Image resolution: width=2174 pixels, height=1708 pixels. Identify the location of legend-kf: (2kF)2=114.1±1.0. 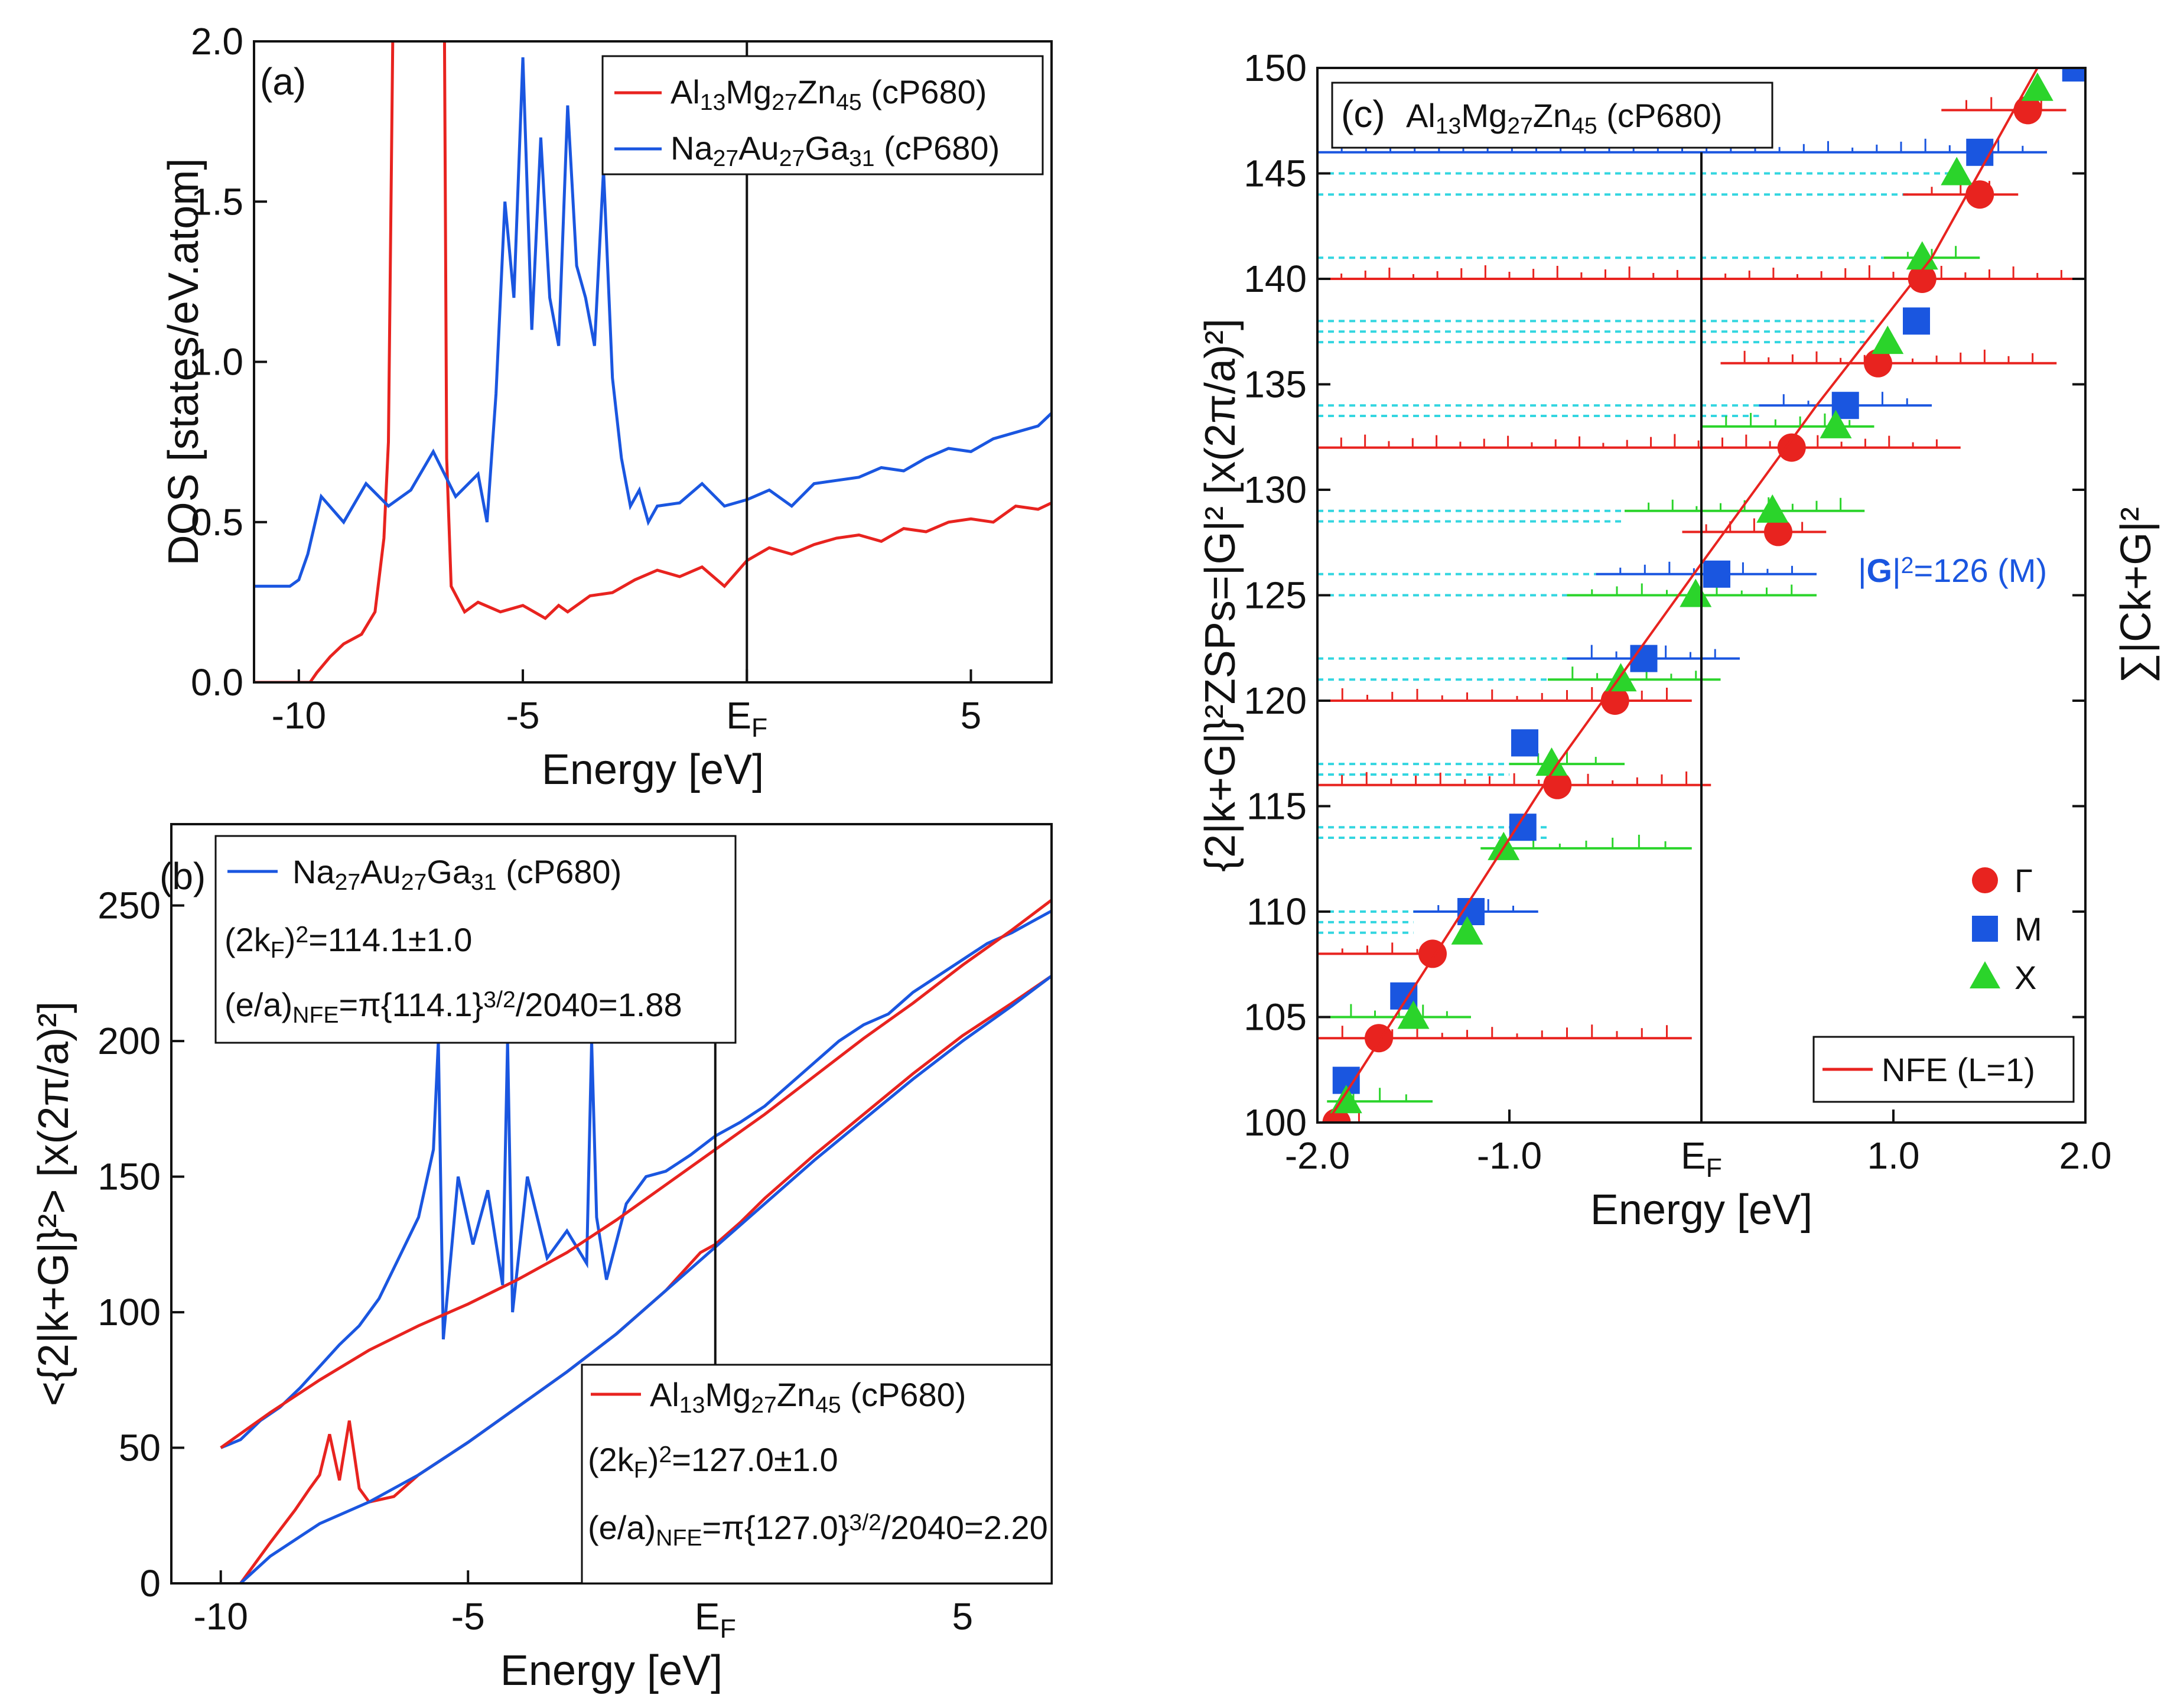
(348, 942).